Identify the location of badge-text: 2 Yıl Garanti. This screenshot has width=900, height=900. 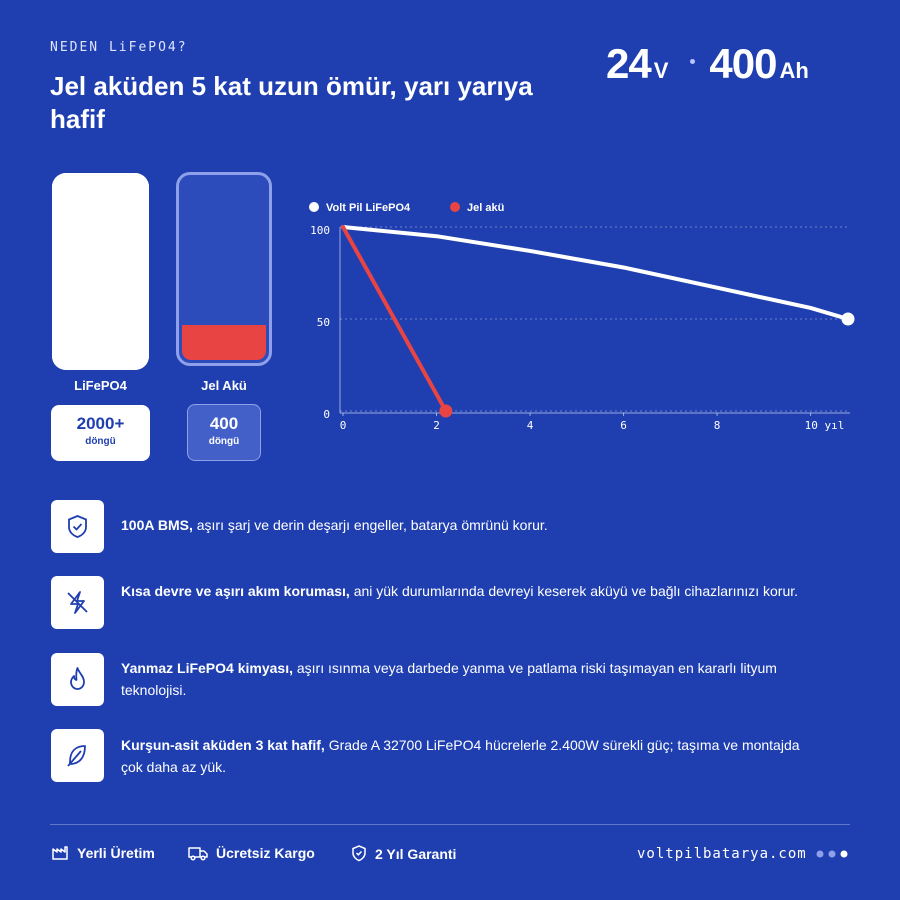
(416, 853).